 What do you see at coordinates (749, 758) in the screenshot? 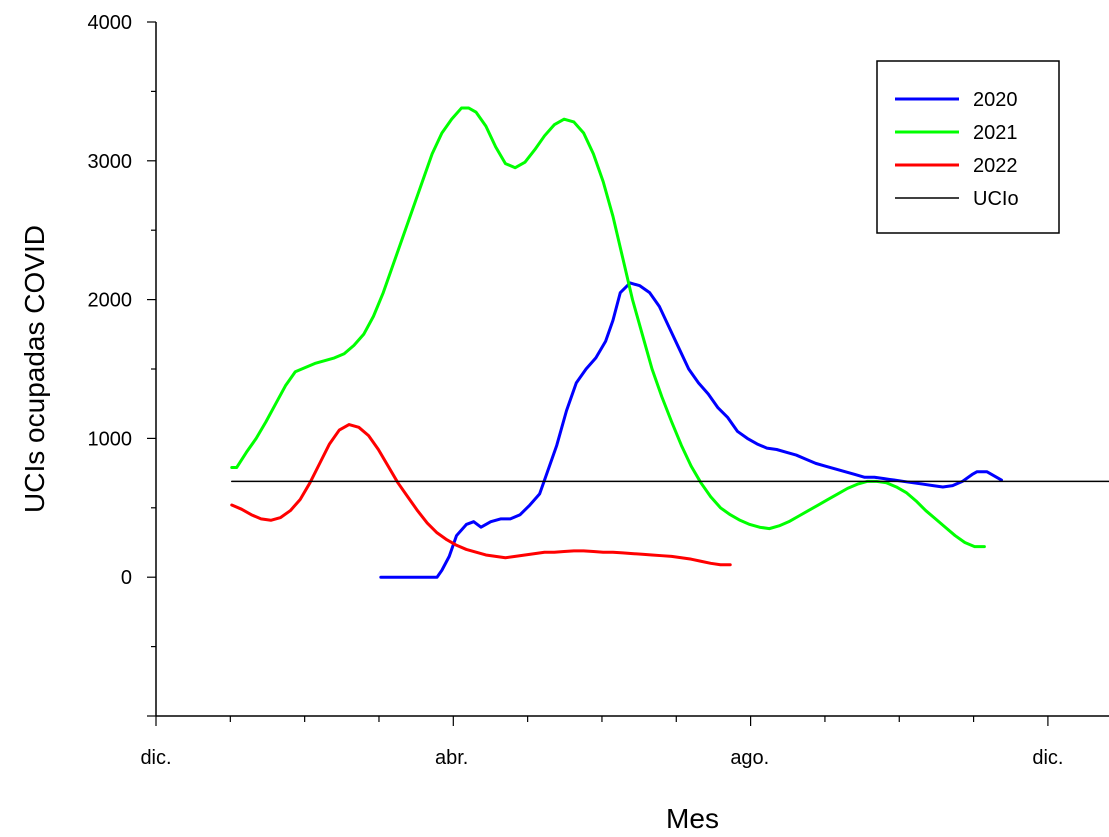
I see `x-tick-label: ago.` at bounding box center [749, 758].